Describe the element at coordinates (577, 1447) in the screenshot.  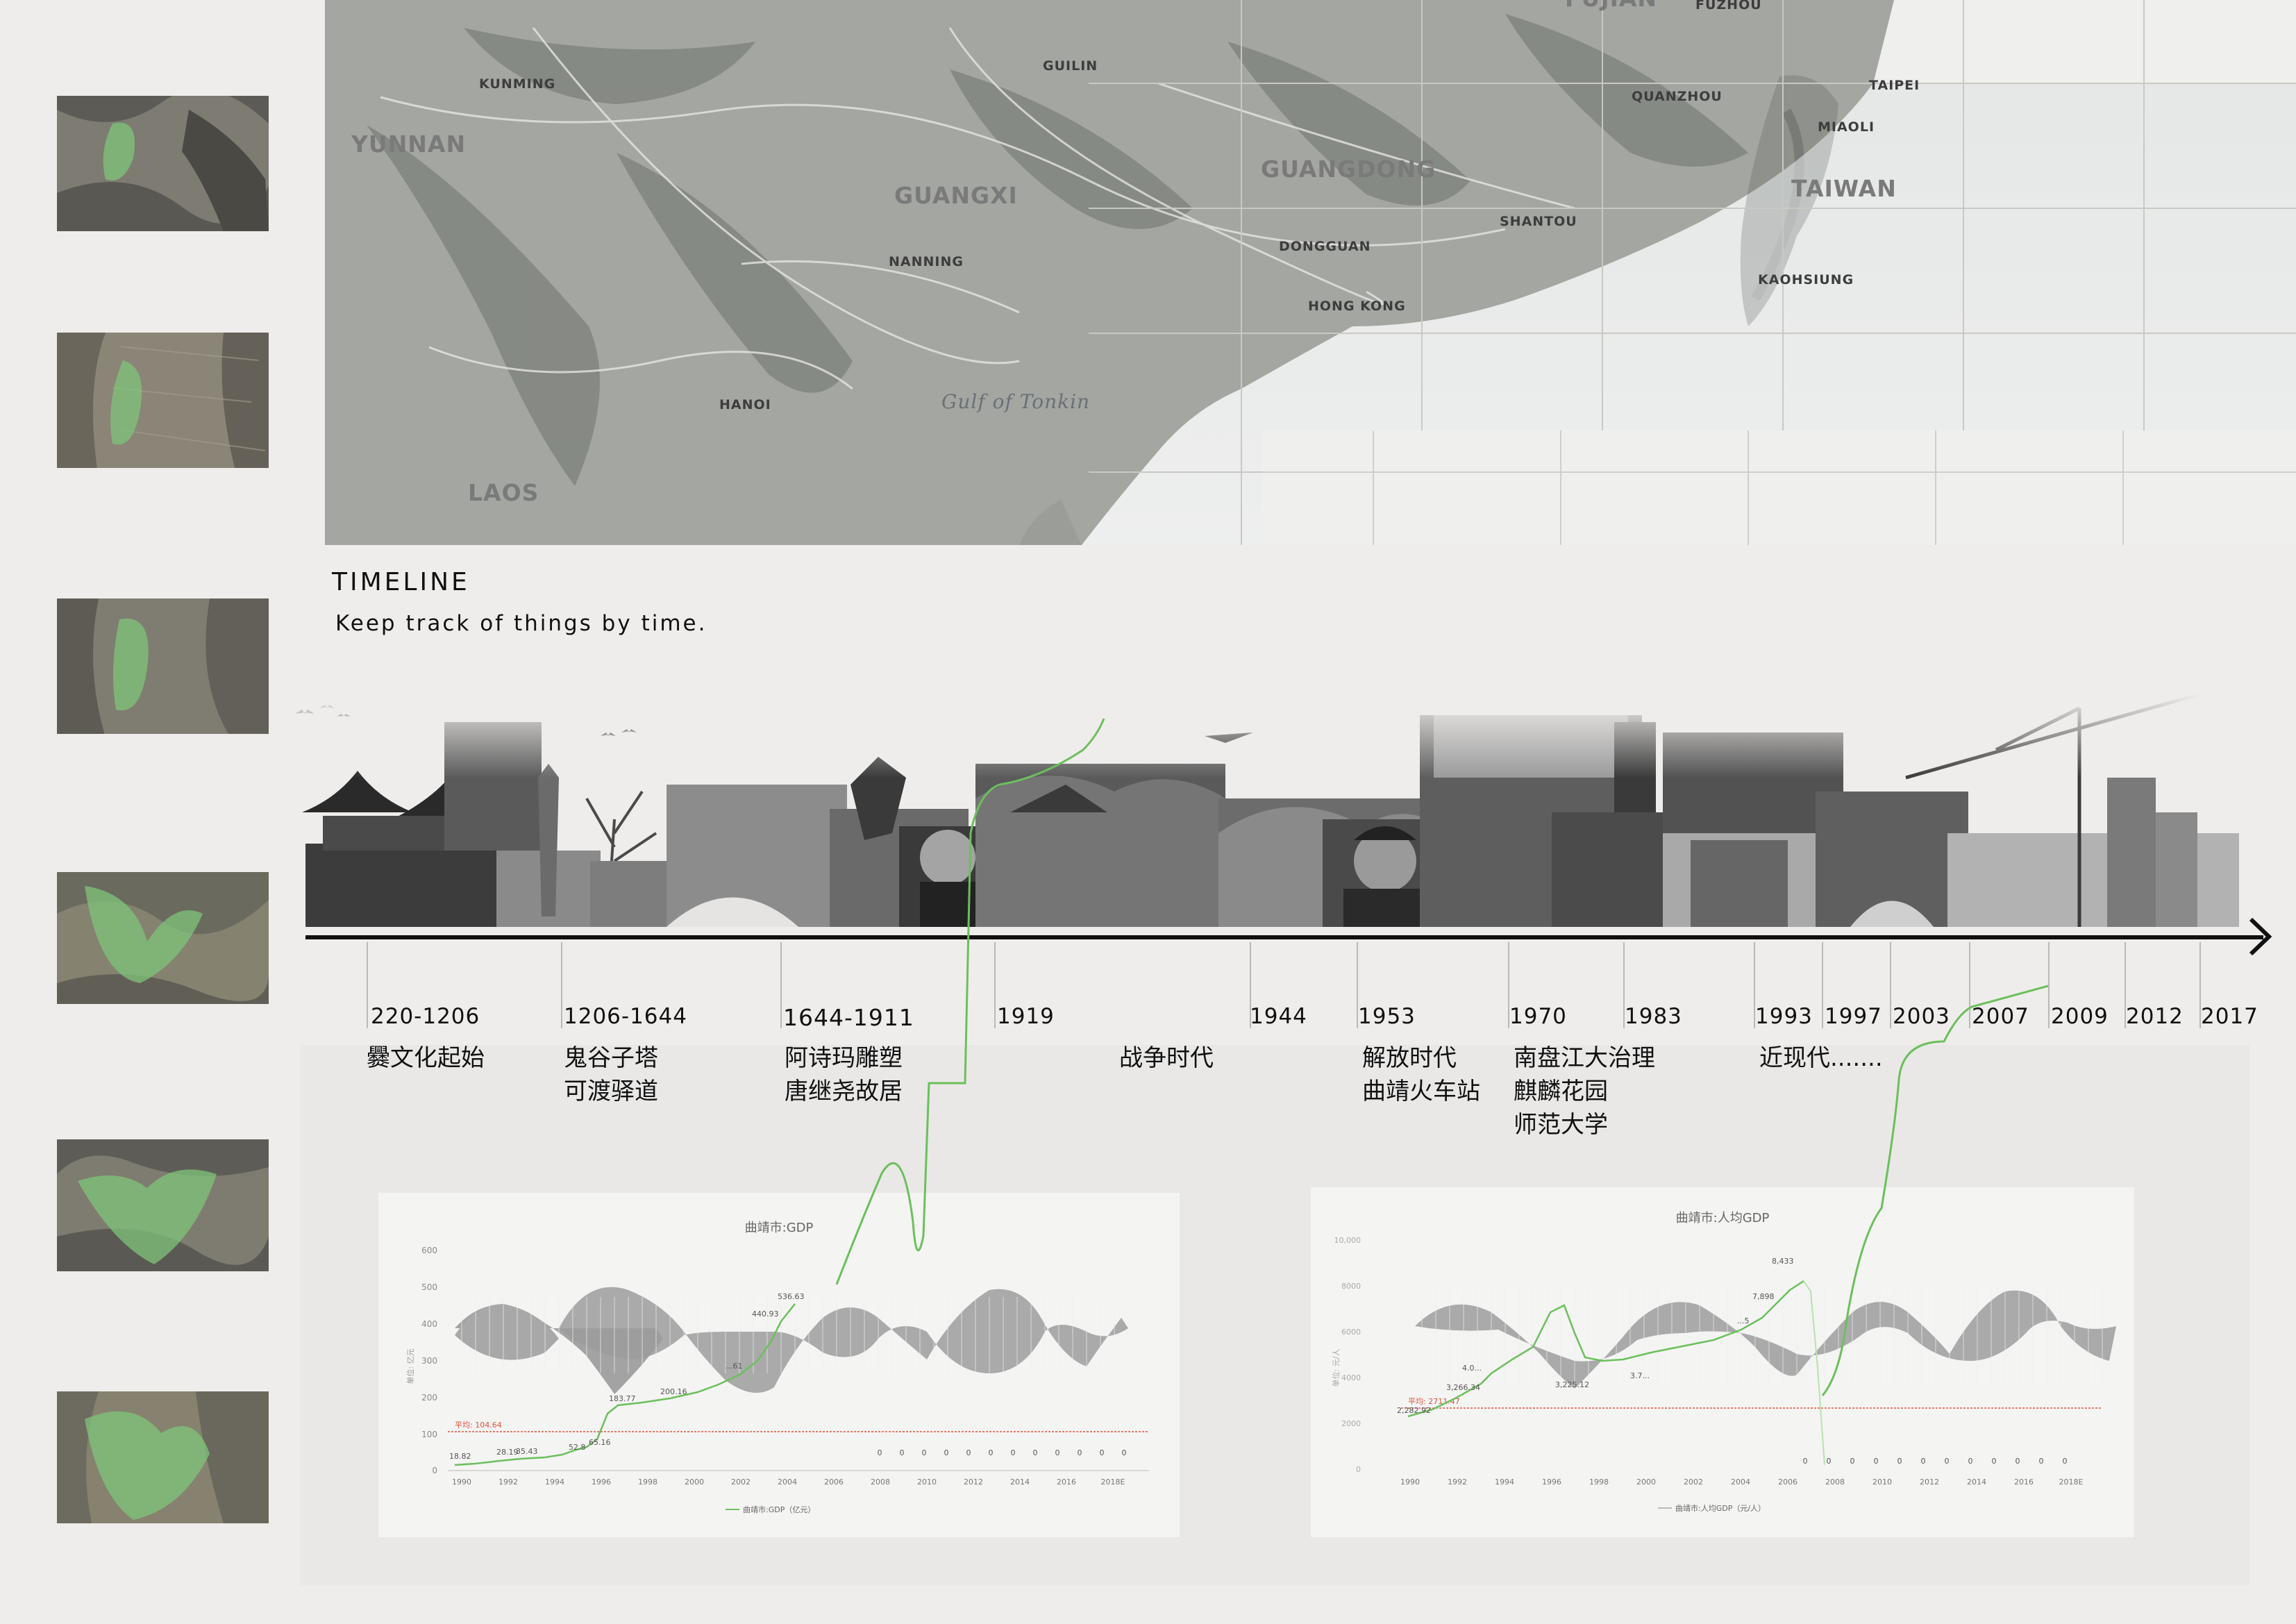
I see `point-label: 52.8` at that location.